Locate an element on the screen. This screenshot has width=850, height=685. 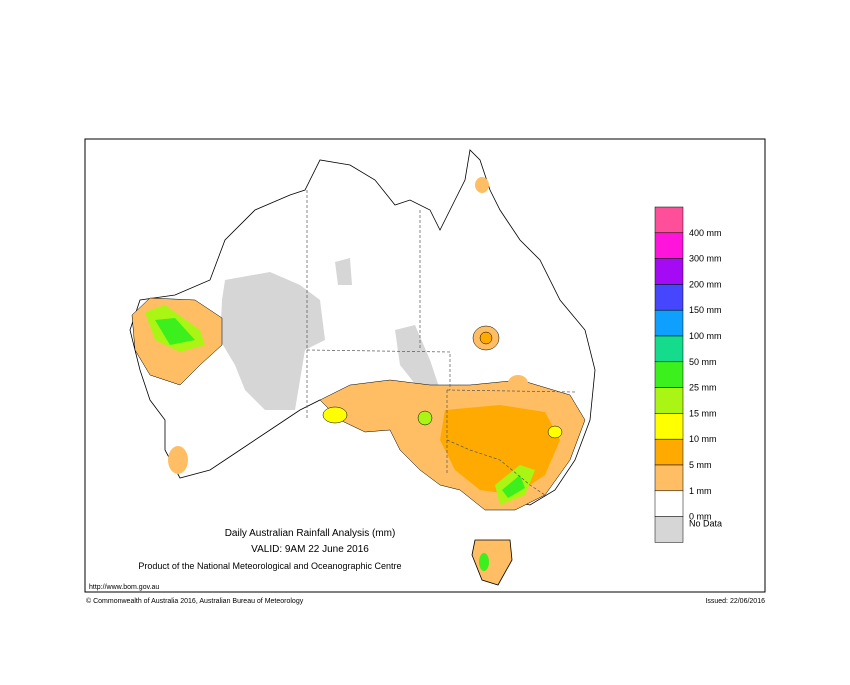
legend-label: 300 mm is located at coordinates (705, 259).